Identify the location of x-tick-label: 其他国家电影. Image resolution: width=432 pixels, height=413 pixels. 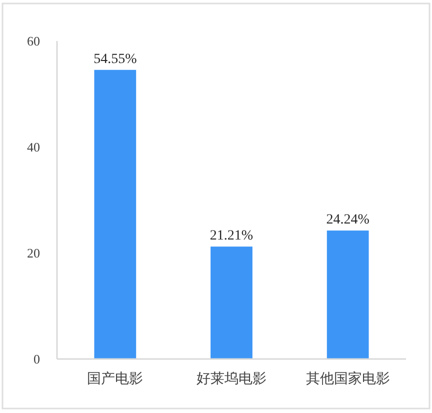
(348, 378).